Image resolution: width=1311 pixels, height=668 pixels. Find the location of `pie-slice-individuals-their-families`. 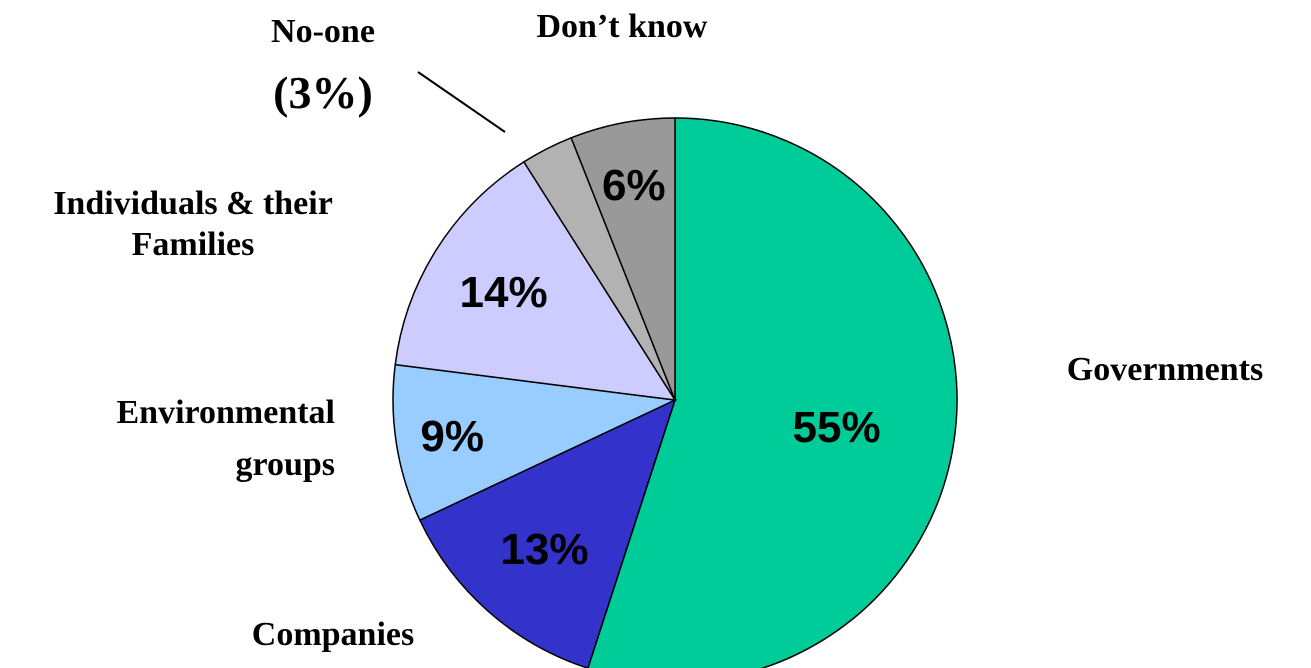

pie-slice-individuals-their-families is located at coordinates (535, 280).